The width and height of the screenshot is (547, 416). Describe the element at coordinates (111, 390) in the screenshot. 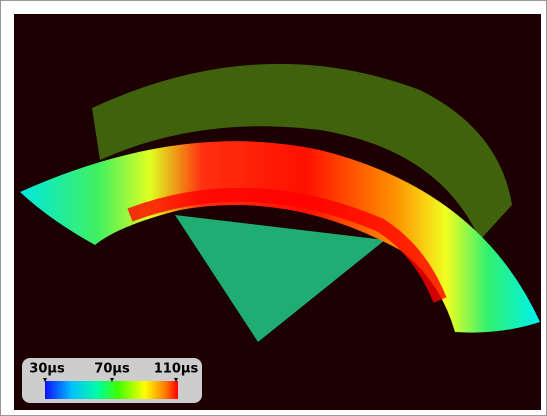

I see `colorbar` at that location.